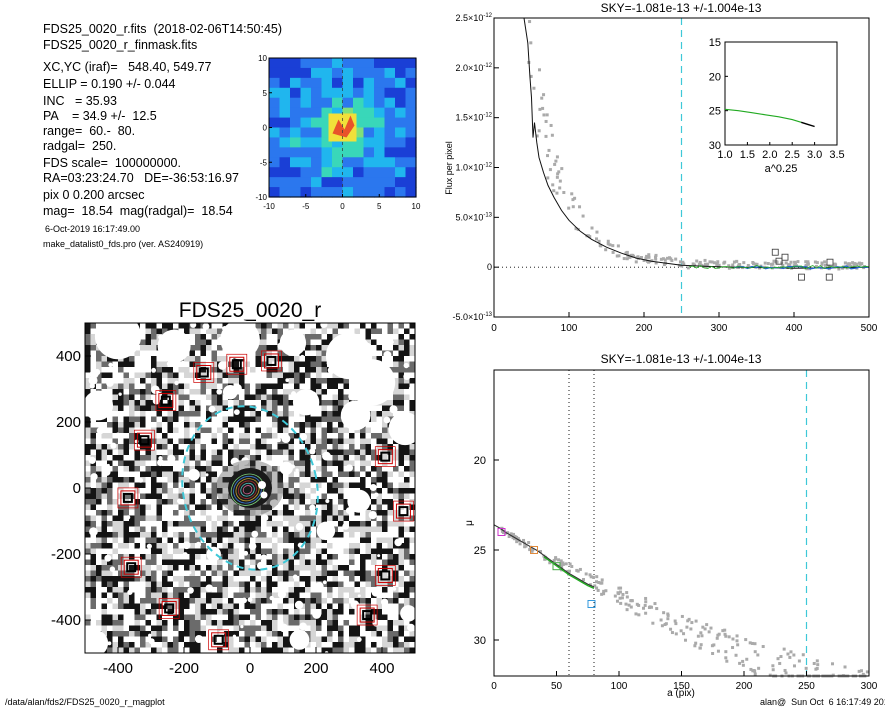 The width and height of the screenshot is (885, 708). Describe the element at coordinates (405, 429) in the screenshot. I see `masked-region` at that location.